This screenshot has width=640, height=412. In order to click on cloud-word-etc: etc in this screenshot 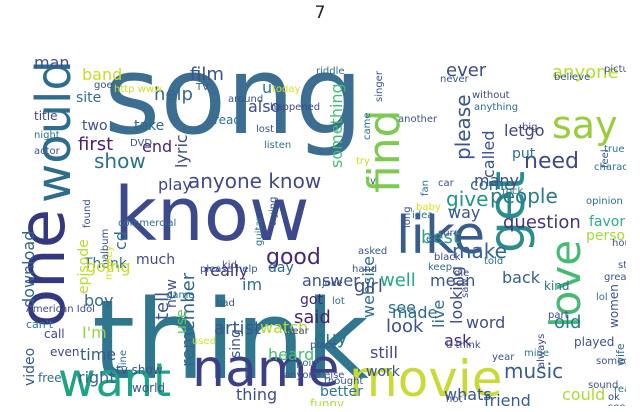, I will do `click(434, 239)`.